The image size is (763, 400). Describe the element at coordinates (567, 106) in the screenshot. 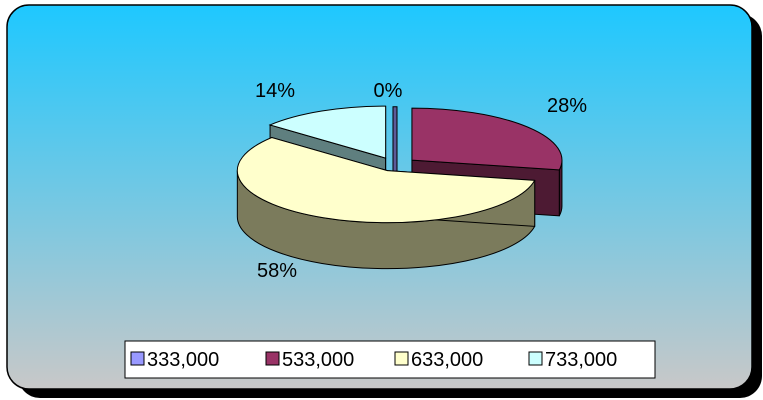

I see `data-label: 28%` at that location.